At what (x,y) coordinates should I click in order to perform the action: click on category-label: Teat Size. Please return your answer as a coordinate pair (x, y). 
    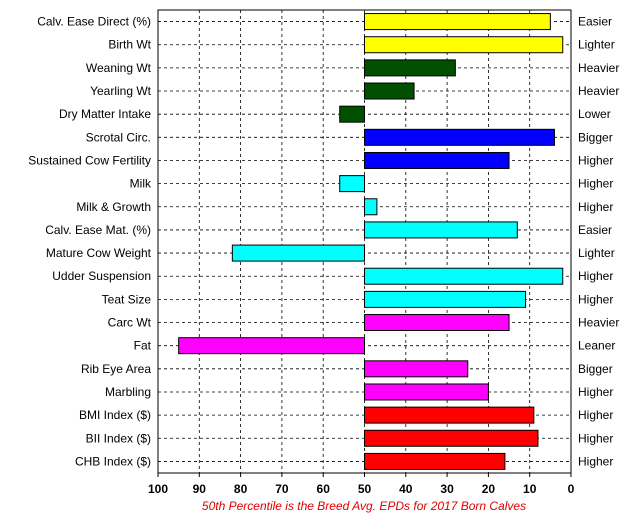
    Looking at the image, I should click on (127, 299).